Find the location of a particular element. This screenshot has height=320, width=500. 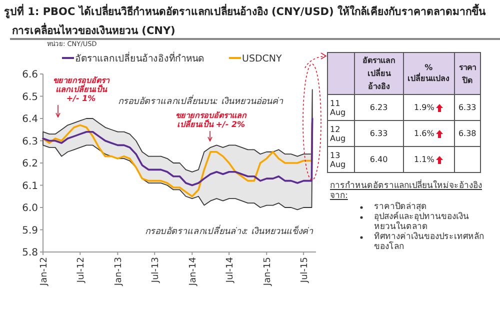

annotation: ขยายกรอบอัตราแลกเปลี่ยนเป็น +/- 2% is located at coordinates (211, 120).